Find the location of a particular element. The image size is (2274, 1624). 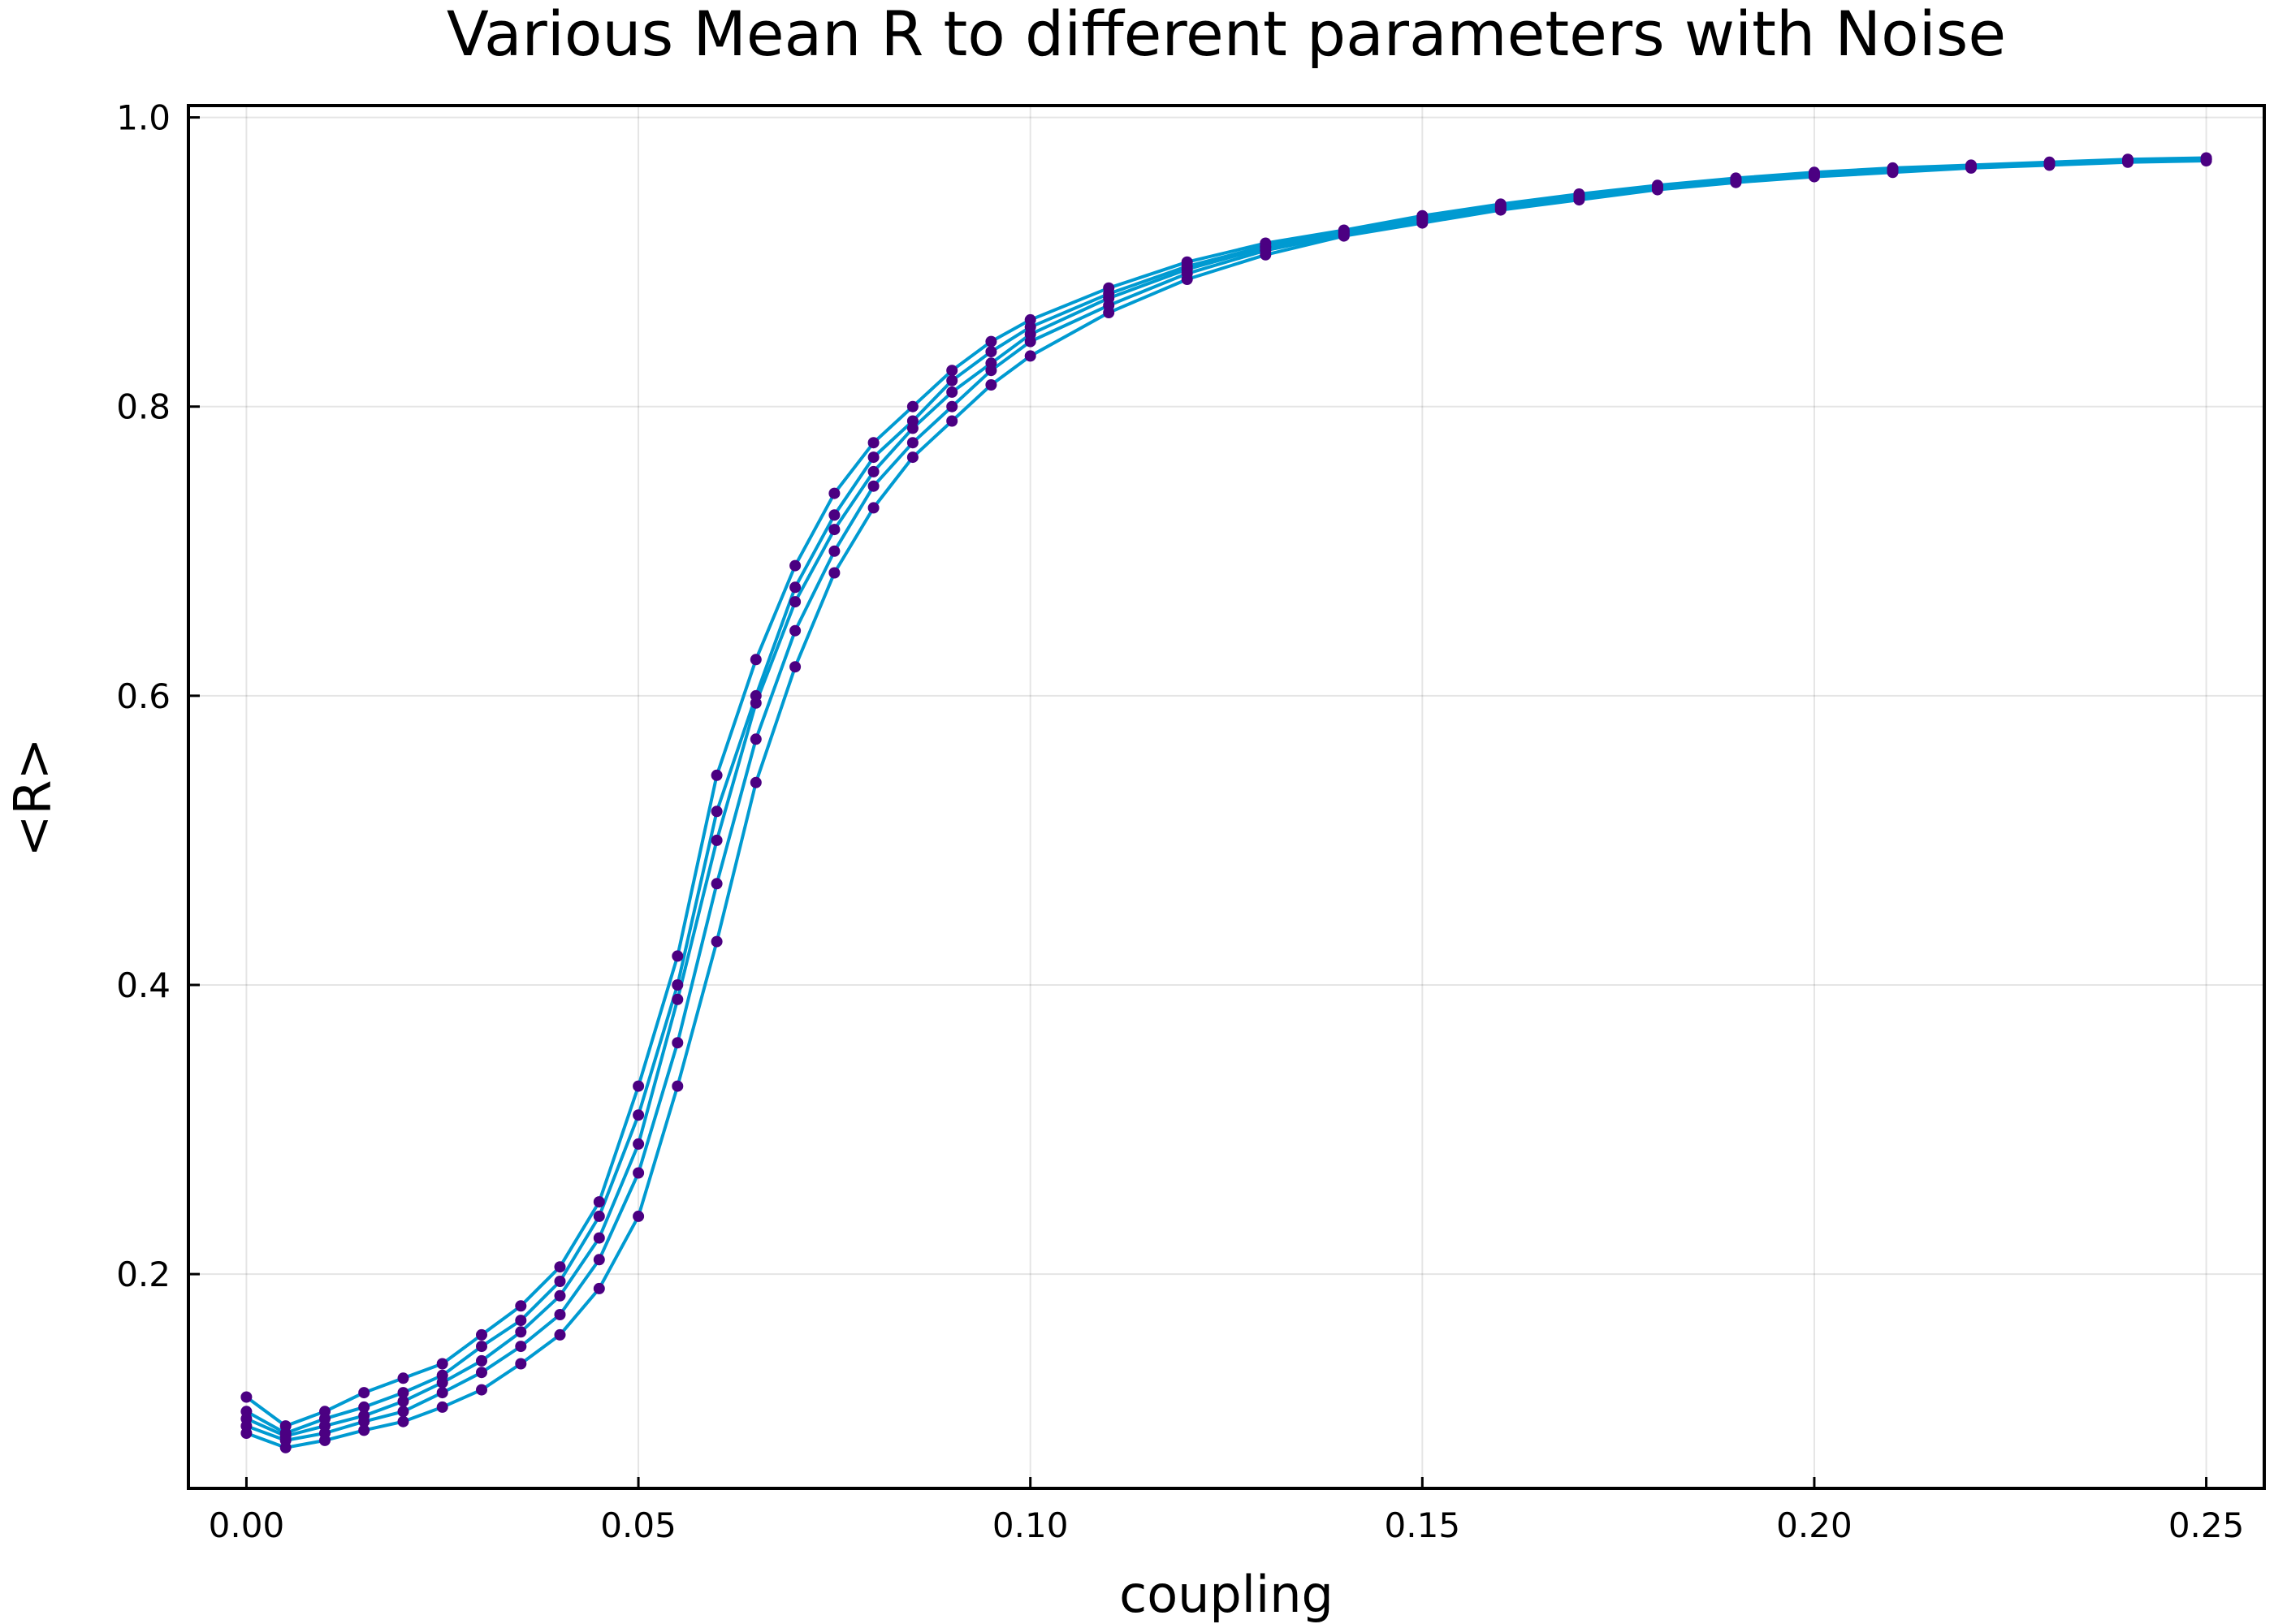

y-tick-label: 1.0 is located at coordinates (144, 118).